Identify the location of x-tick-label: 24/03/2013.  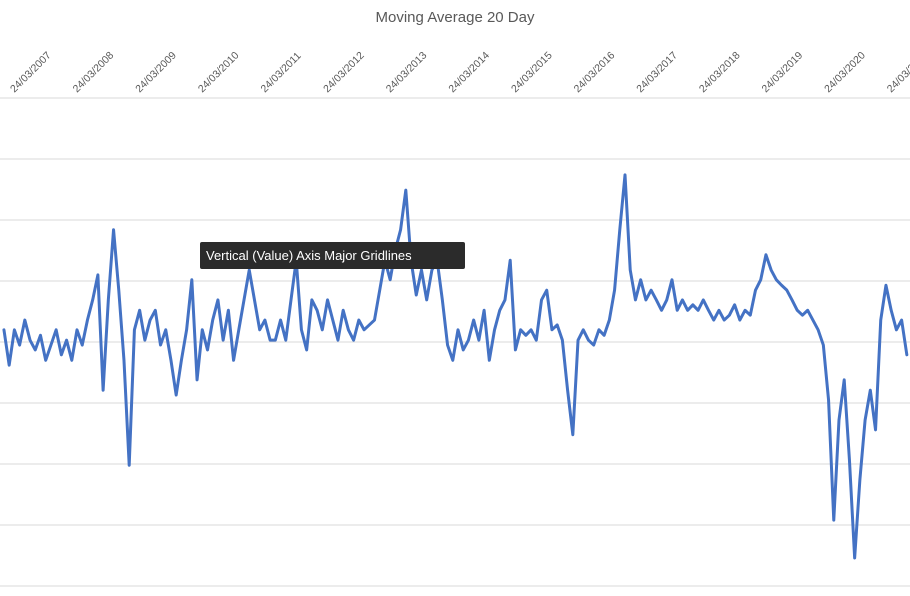
(407, 72).